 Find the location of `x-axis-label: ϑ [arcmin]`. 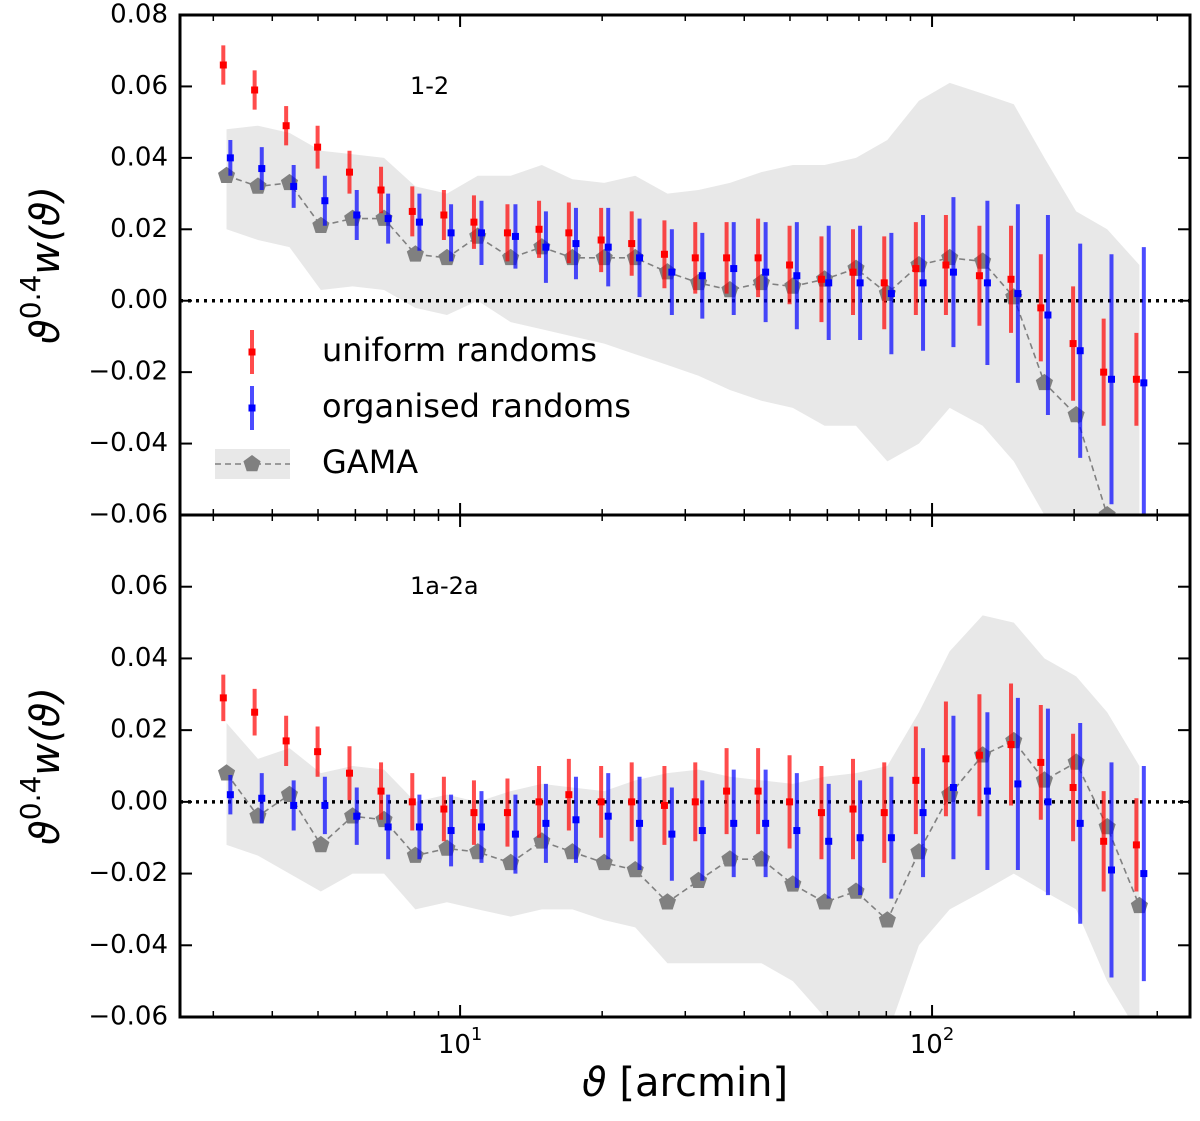

x-axis-label: ϑ [arcmin] is located at coordinates (685, 1083).